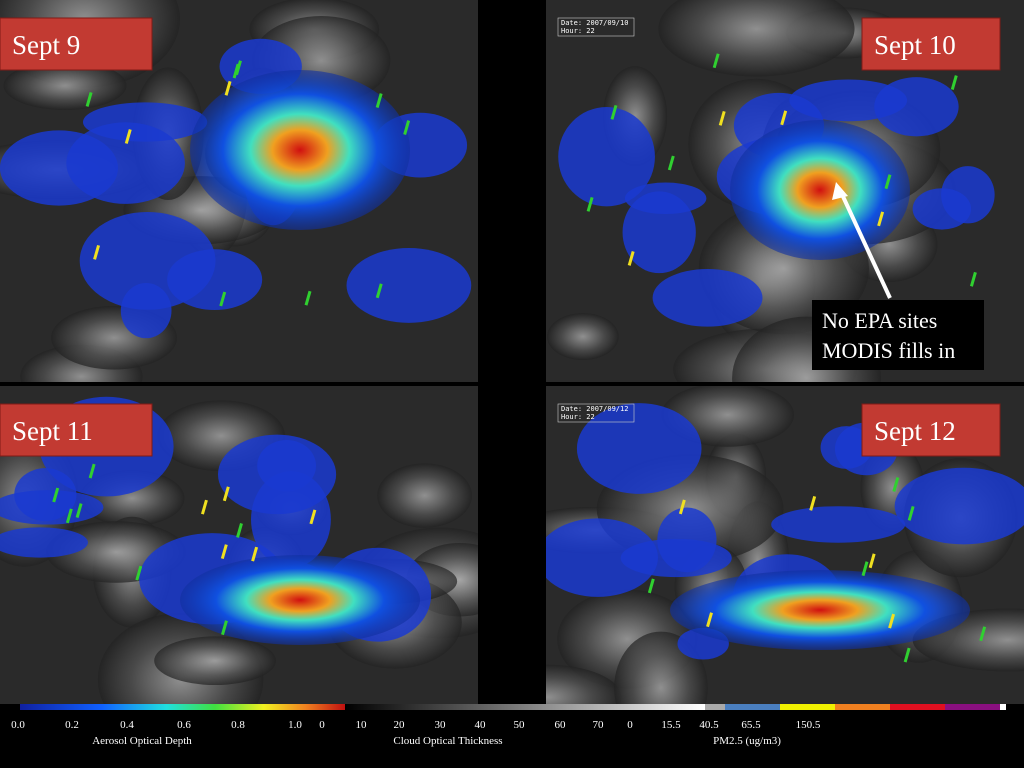 The width and height of the screenshot is (1024, 768). Describe the element at coordinates (520, 725) in the screenshot. I see `colorbar-tick-label: 50` at that location.